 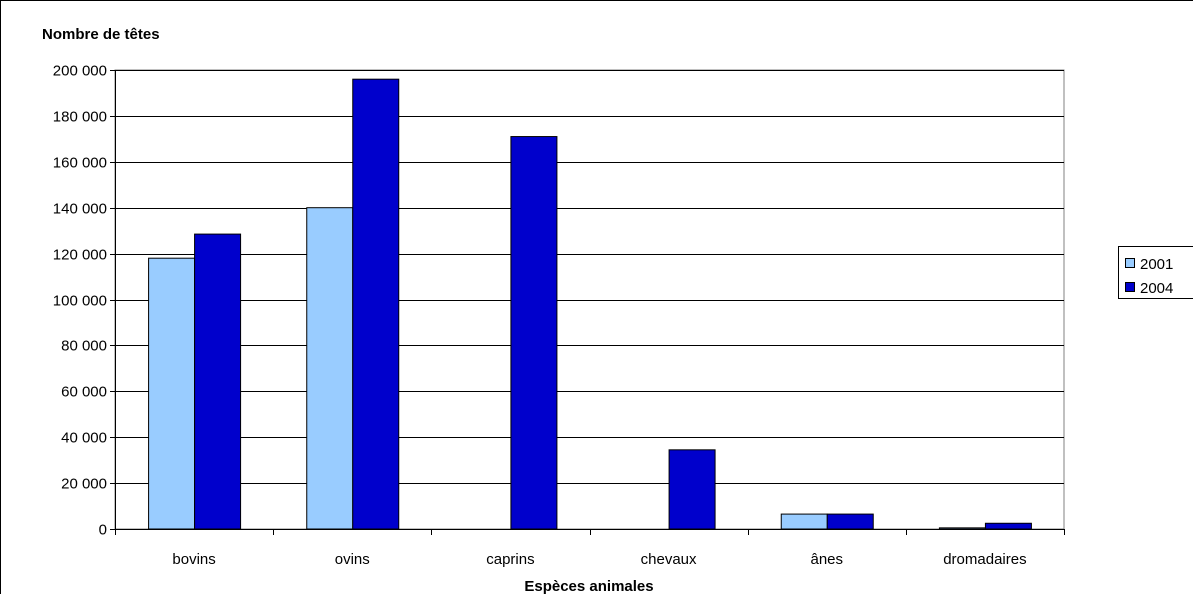 What do you see at coordinates (330, 368) in the screenshot?
I see `bar-2001-ovins` at bounding box center [330, 368].